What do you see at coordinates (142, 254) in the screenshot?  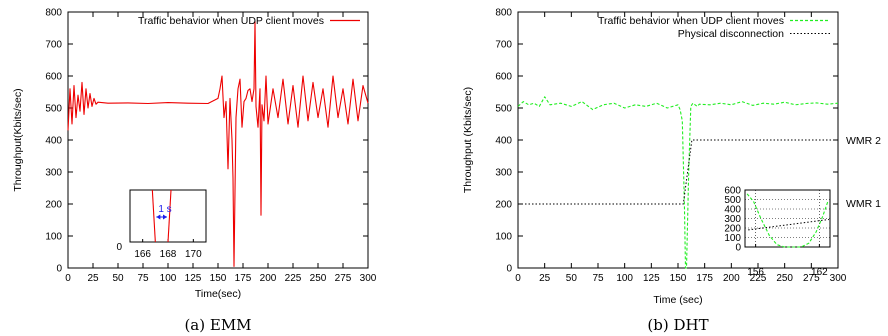 I see `inset-x-tick-label: 166` at bounding box center [142, 254].